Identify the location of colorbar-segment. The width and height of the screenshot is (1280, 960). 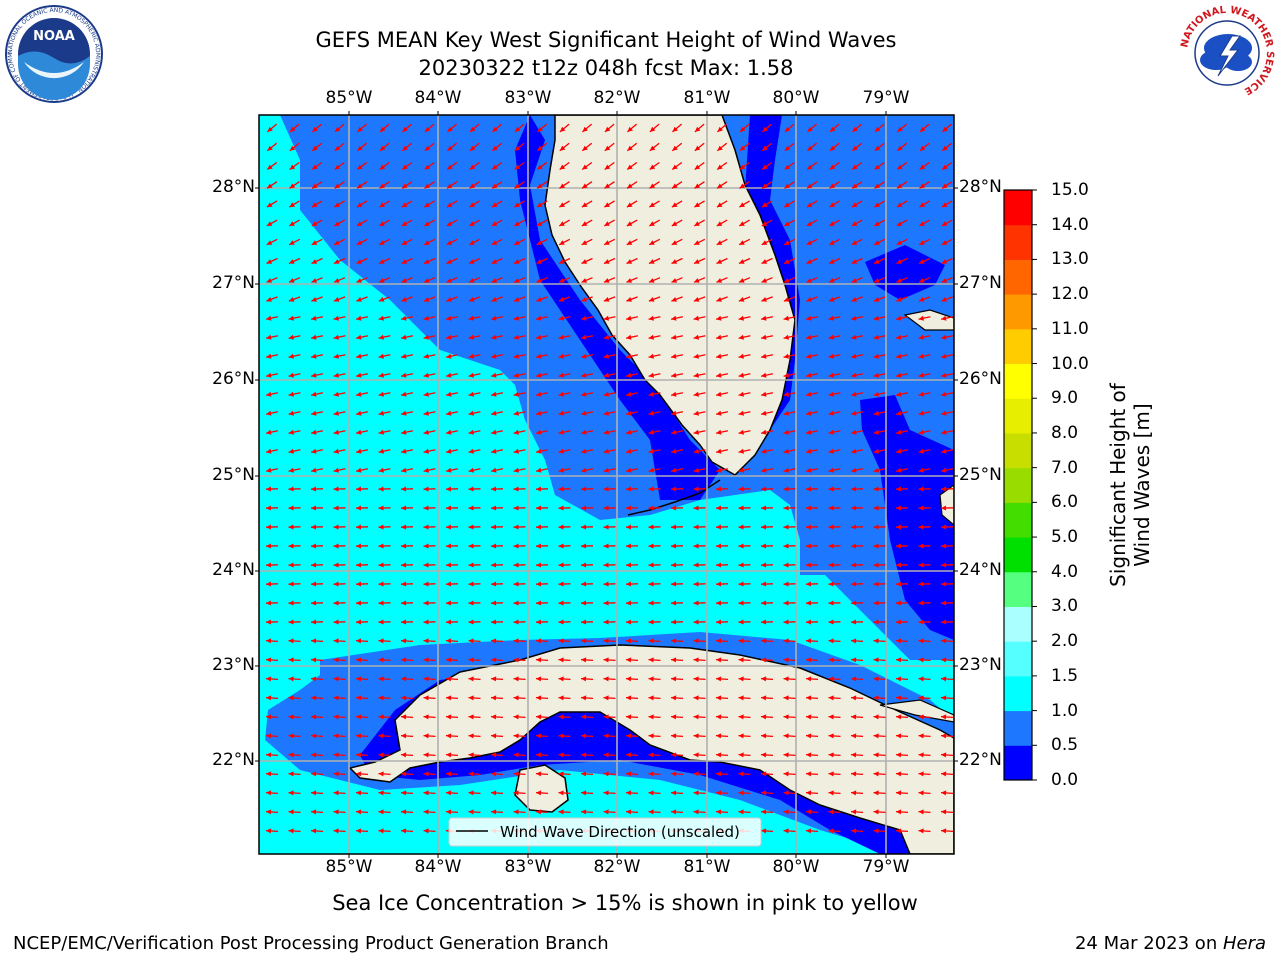
(1018, 242).